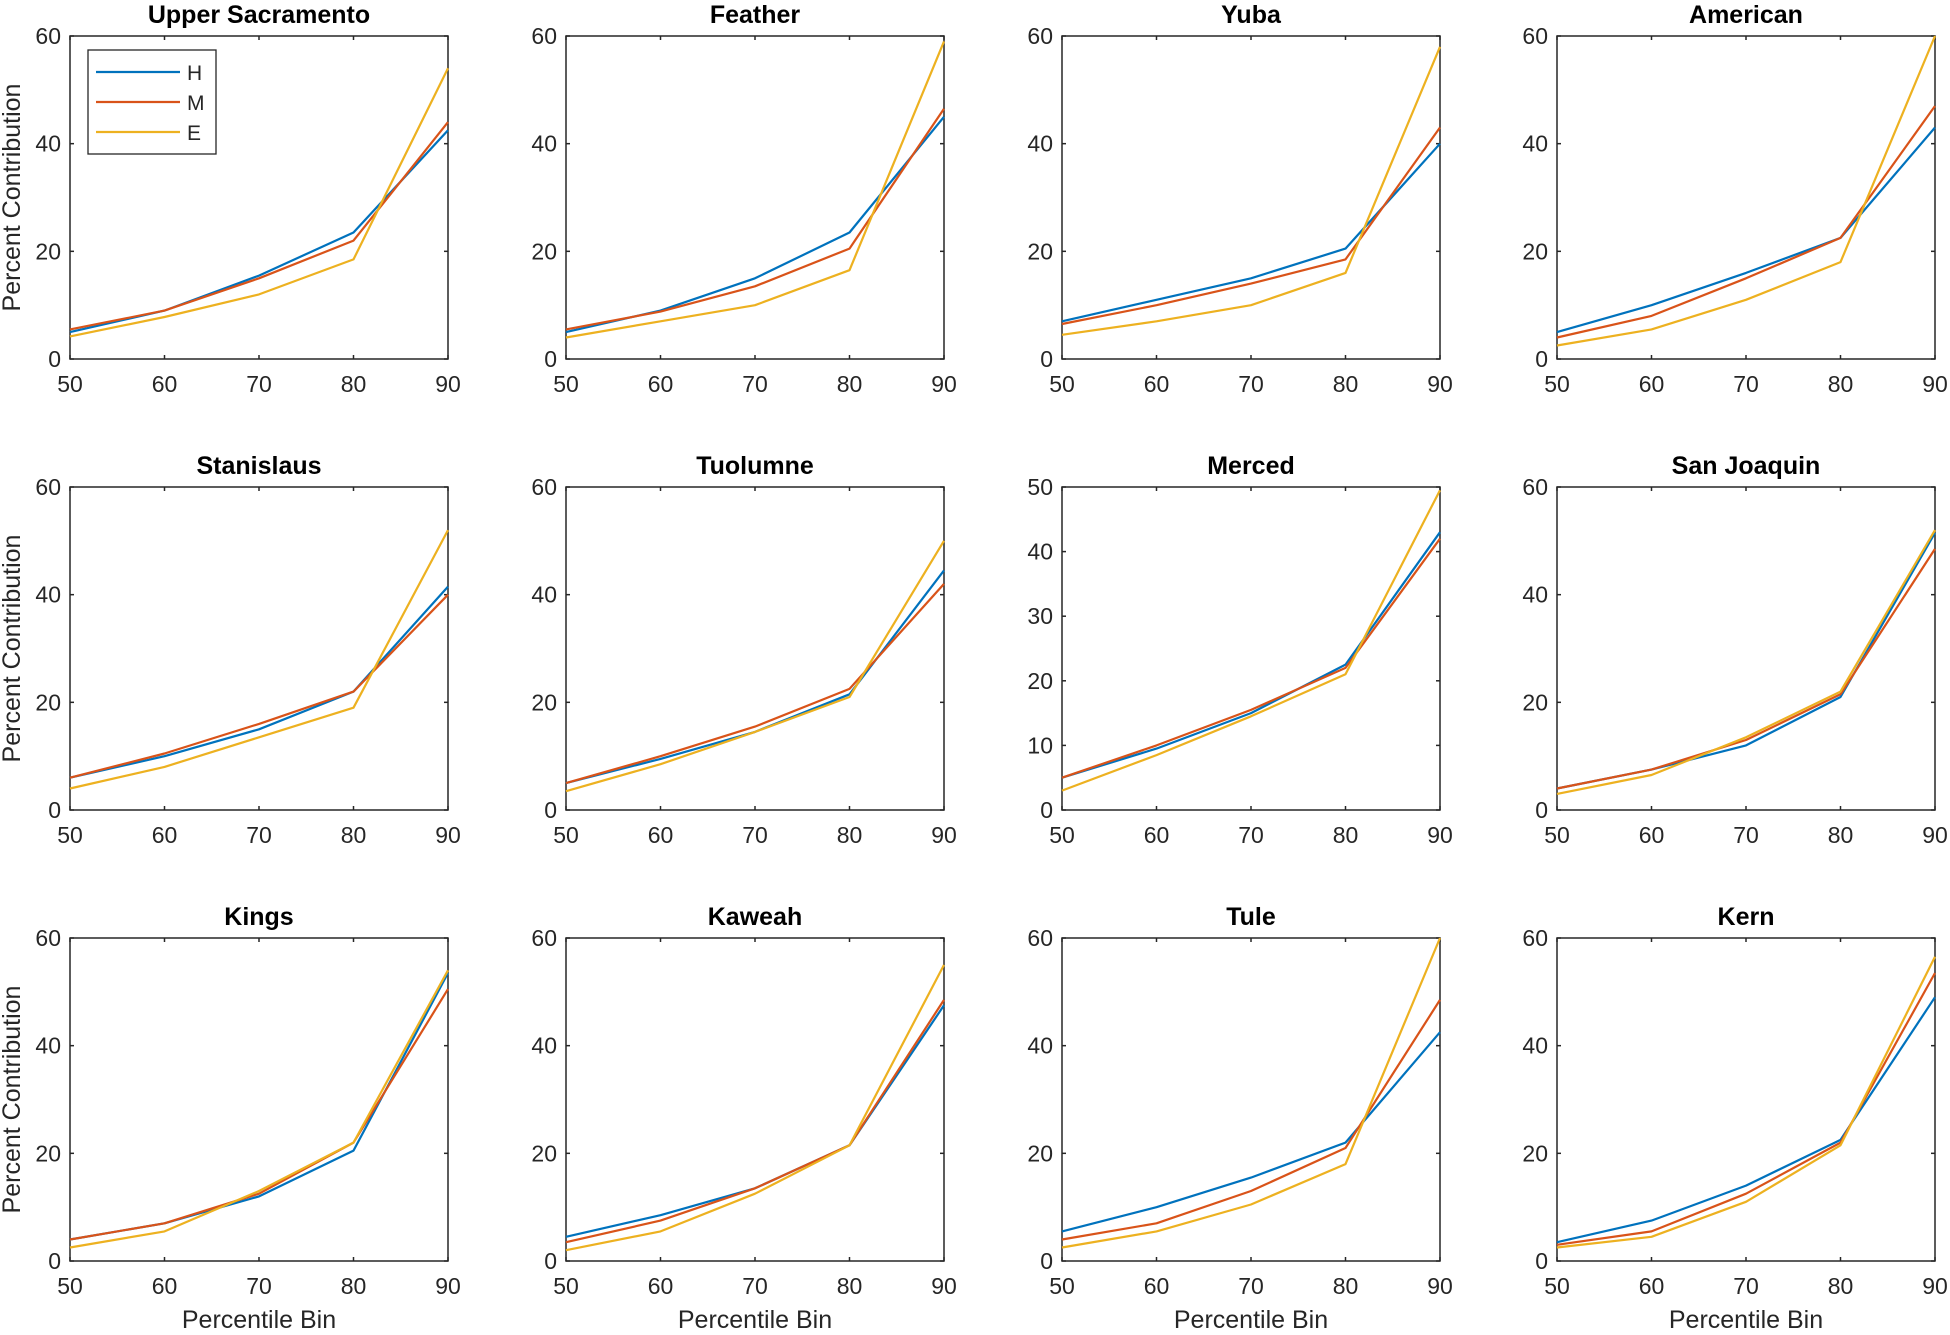 The height and width of the screenshot is (1335, 1950). I want to click on panel-title: Merced, so click(1251, 466).